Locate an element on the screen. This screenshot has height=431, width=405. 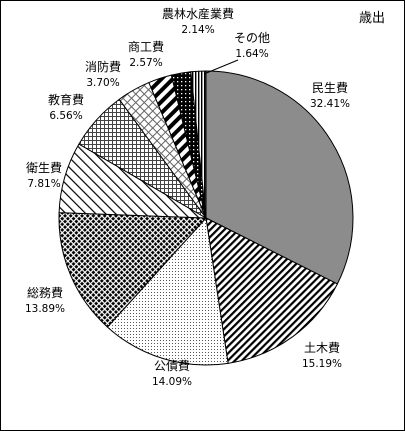
slice-value-8: 2.57% is located at coordinates (145, 63).